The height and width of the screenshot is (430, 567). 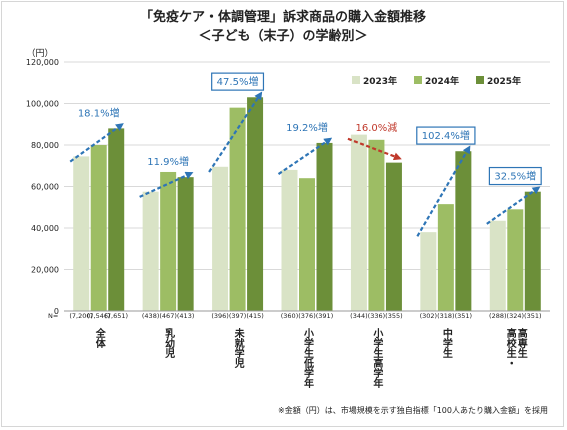 I want to click on category-labels: 全体 乳幼児 未就学児 小学生低学年 小学生高学年 中学生 高校生・ 高専生, so click(x=310, y=358).